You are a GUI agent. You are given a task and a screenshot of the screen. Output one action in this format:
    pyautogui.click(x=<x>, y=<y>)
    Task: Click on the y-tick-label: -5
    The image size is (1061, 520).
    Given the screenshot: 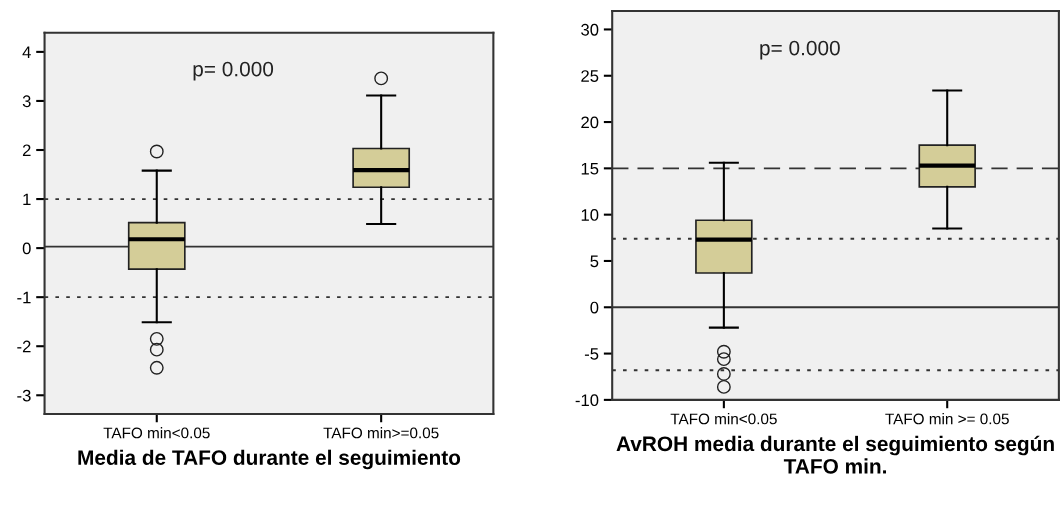 What is the action you would take?
    pyautogui.click(x=591, y=354)
    